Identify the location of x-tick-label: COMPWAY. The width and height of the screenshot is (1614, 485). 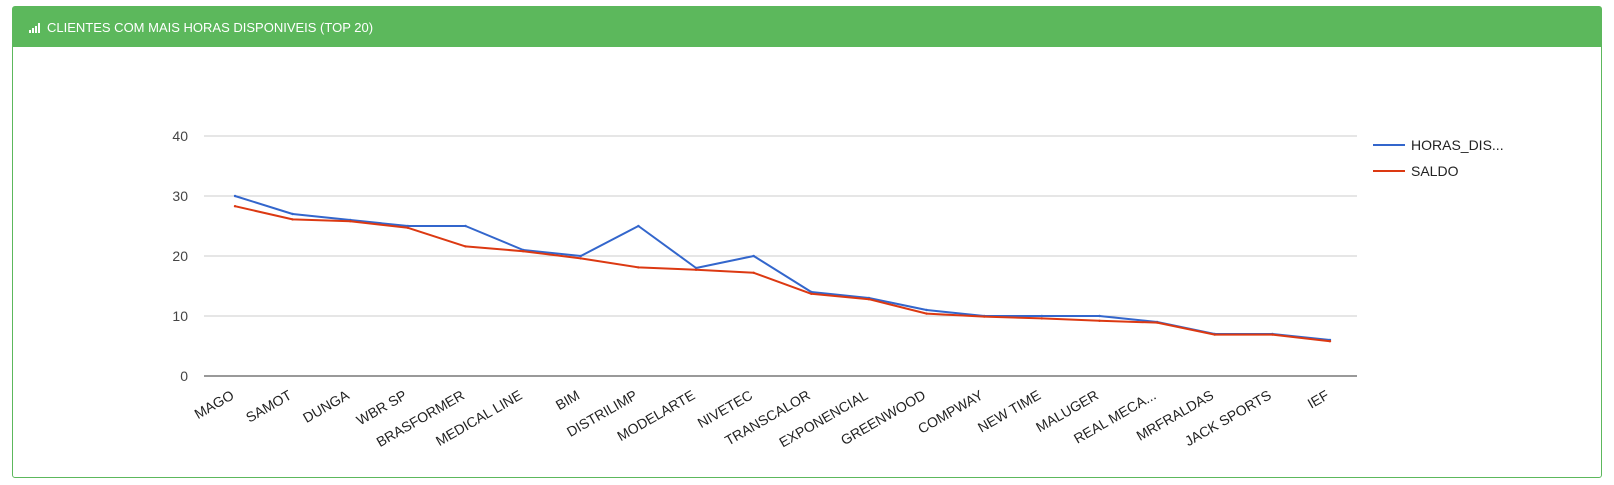
(950, 411).